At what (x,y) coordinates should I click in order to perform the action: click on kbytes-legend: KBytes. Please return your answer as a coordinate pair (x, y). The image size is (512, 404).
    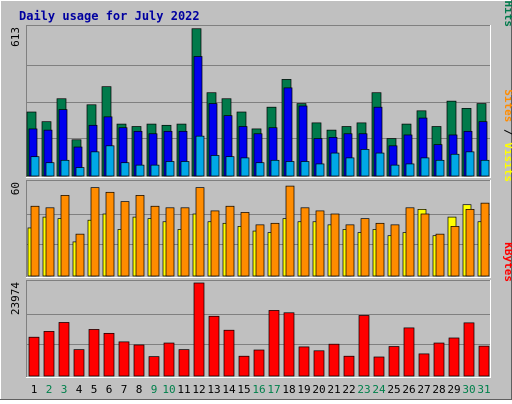
    Looking at the image, I should click on (507, 262).